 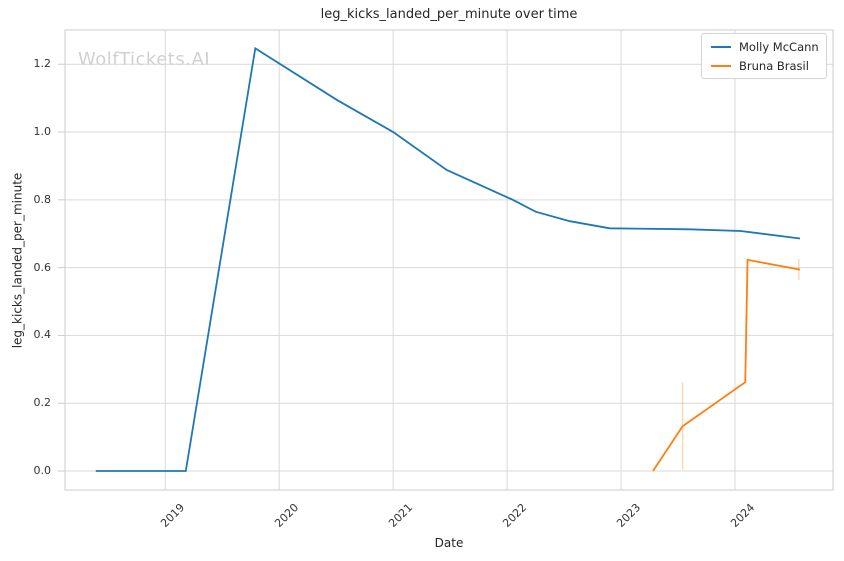 I want to click on chart-title: leg_kicks_landed_per_minute over time, so click(x=449, y=14).